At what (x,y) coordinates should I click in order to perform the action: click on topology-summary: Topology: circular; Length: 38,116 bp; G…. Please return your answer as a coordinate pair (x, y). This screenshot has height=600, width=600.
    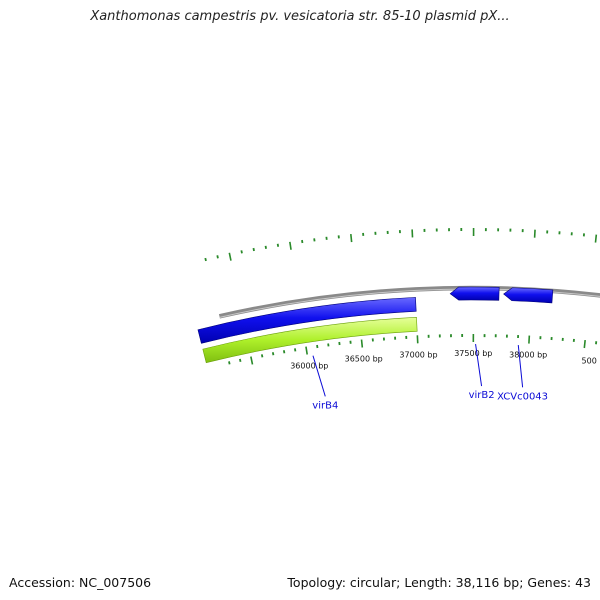
    Looking at the image, I should click on (439, 582).